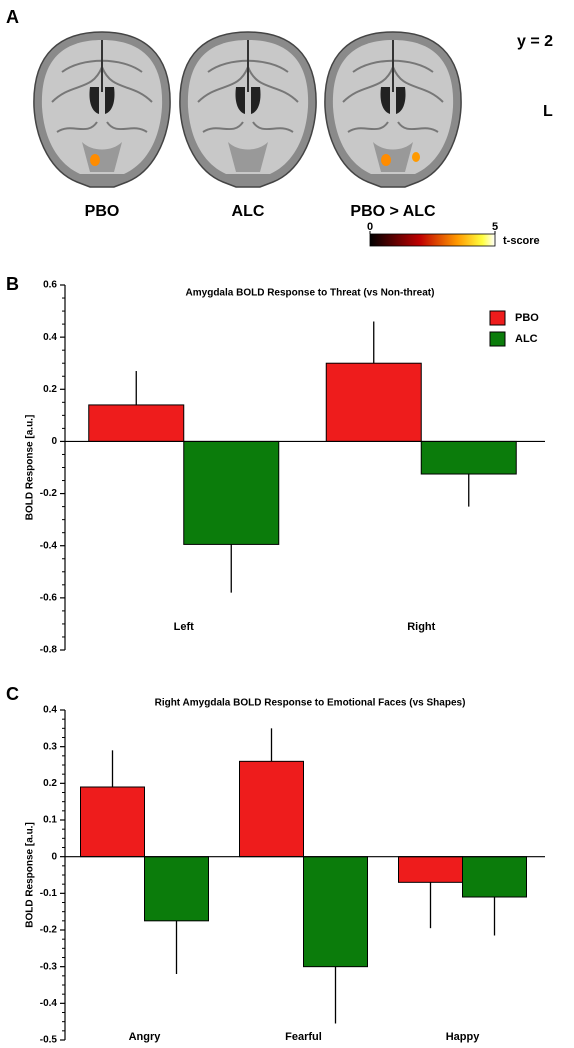 Image resolution: width=574 pixels, height=1048 pixels. I want to click on colorbar-tick-label: 0, so click(370, 227).